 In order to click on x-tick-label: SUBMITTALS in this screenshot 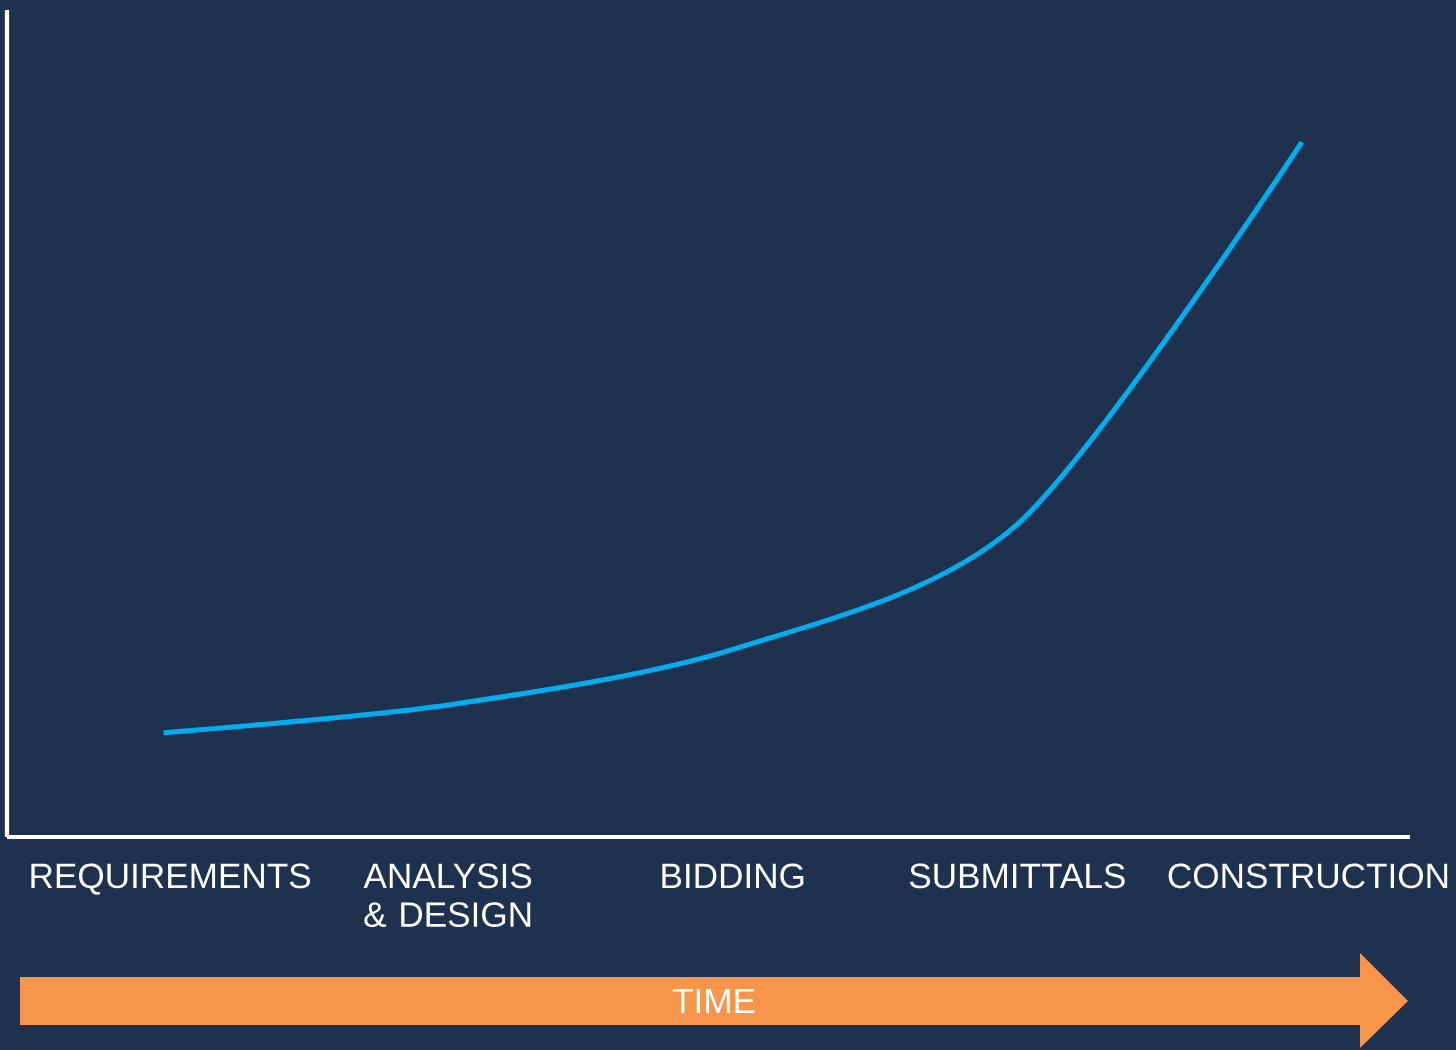, I will do `click(1017, 876)`.